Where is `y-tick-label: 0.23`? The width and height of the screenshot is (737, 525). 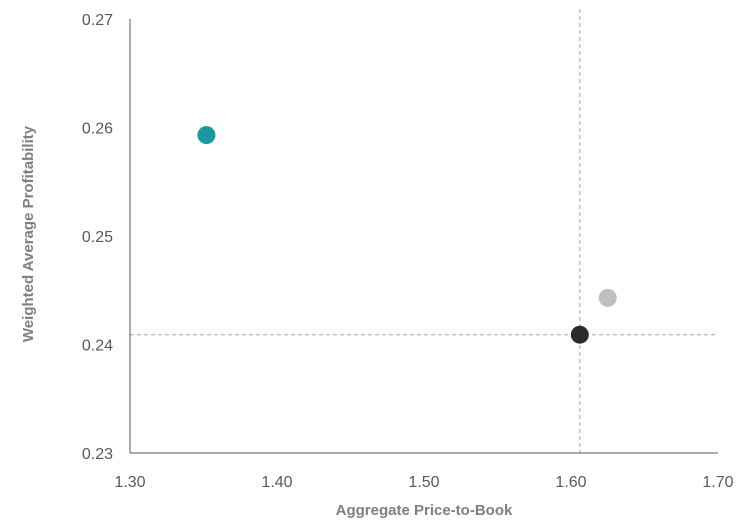
y-tick-label: 0.23 is located at coordinates (97, 454).